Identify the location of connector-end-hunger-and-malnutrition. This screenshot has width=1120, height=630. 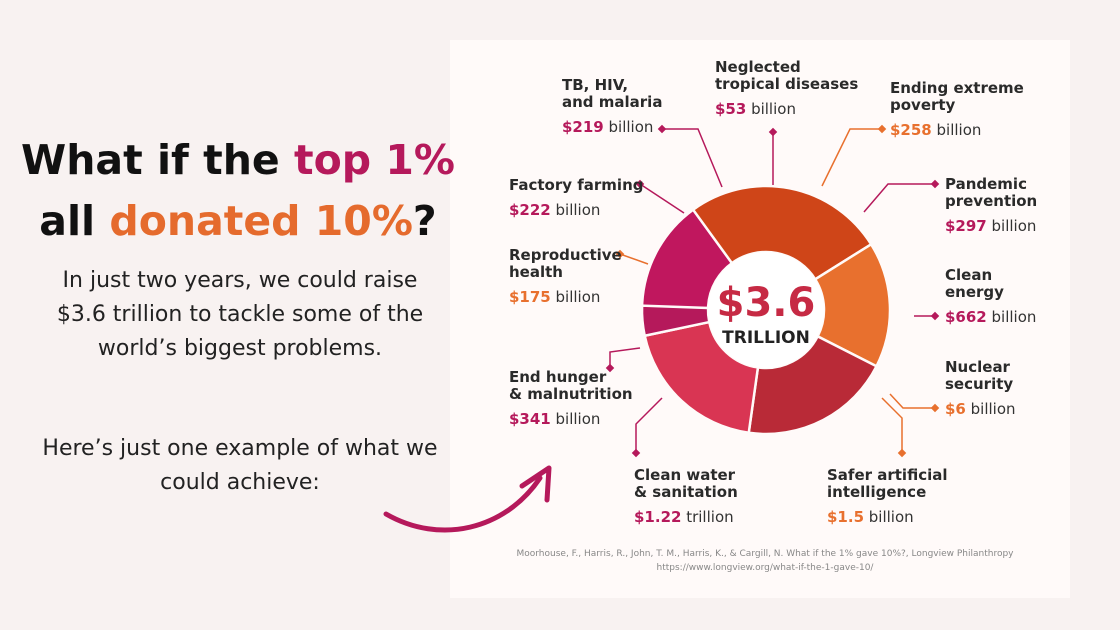
(625, 357).